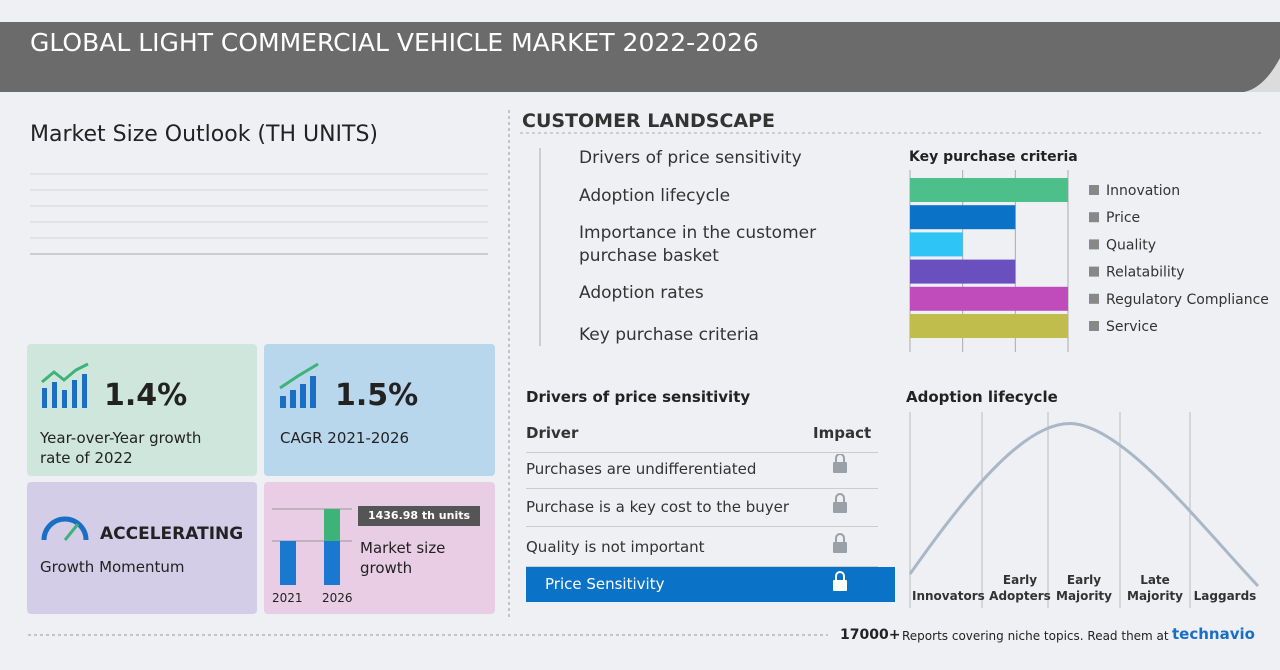  What do you see at coordinates (1213, 634) in the screenshot?
I see `brand: technavio` at bounding box center [1213, 634].